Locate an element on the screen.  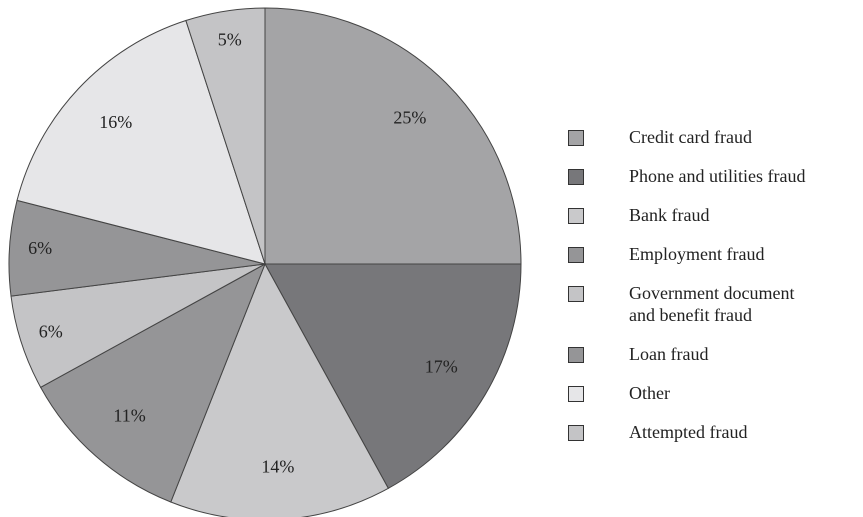
legend-item: Other is located at coordinates (714, 393).